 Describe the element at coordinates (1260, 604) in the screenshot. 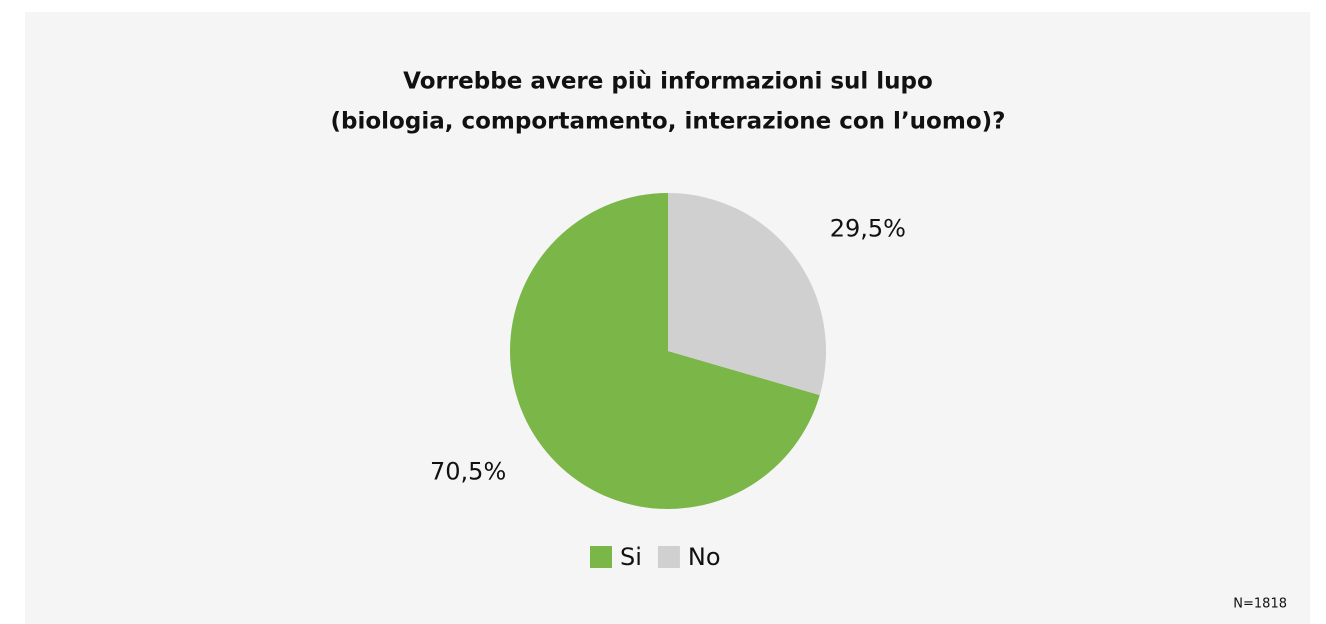

I see `annotation: N=1818` at that location.